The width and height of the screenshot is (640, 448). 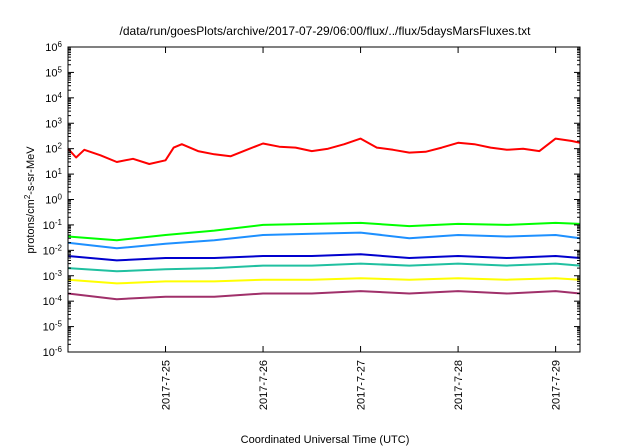 I want to click on y-tick-label: 10⁻³, so click(x=53, y=275).